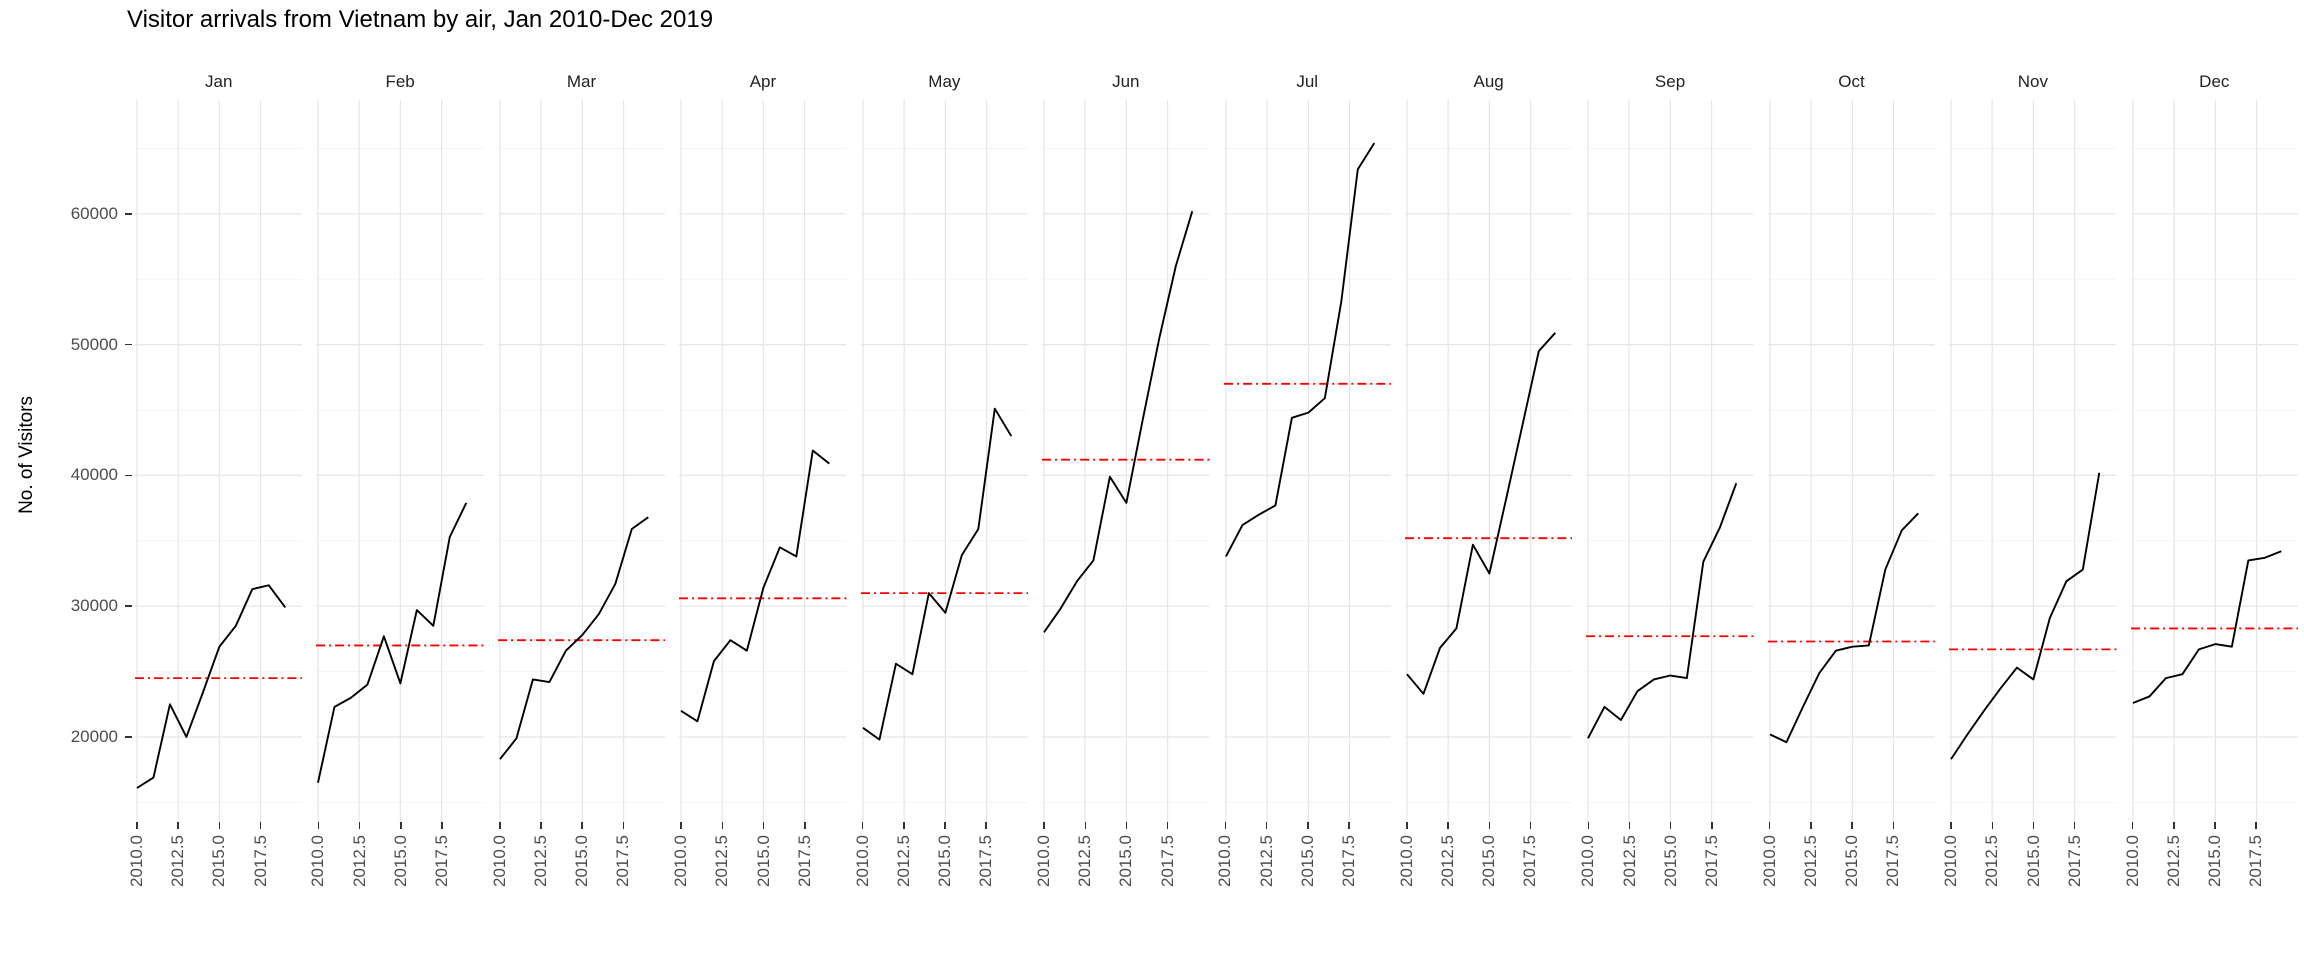 The width and height of the screenshot is (2304, 960). I want to click on y-axis-tick-label: 40000, so click(94, 475).